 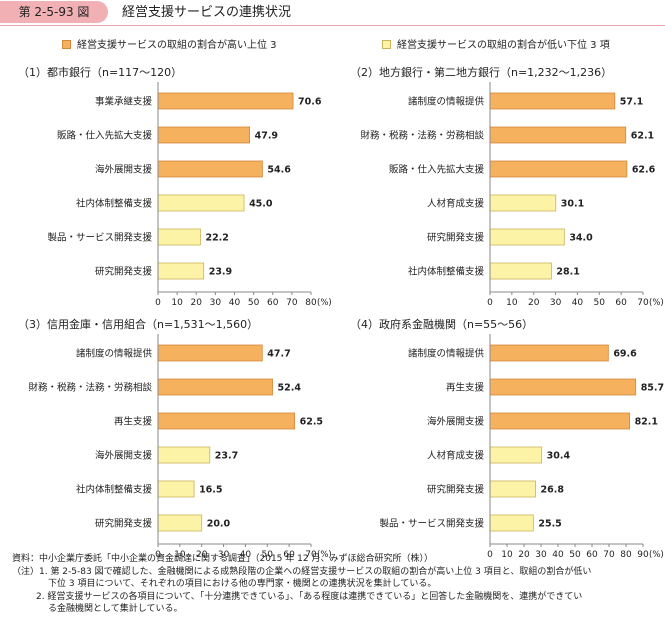 I want to click on value-label: 82.1, so click(x=646, y=422).